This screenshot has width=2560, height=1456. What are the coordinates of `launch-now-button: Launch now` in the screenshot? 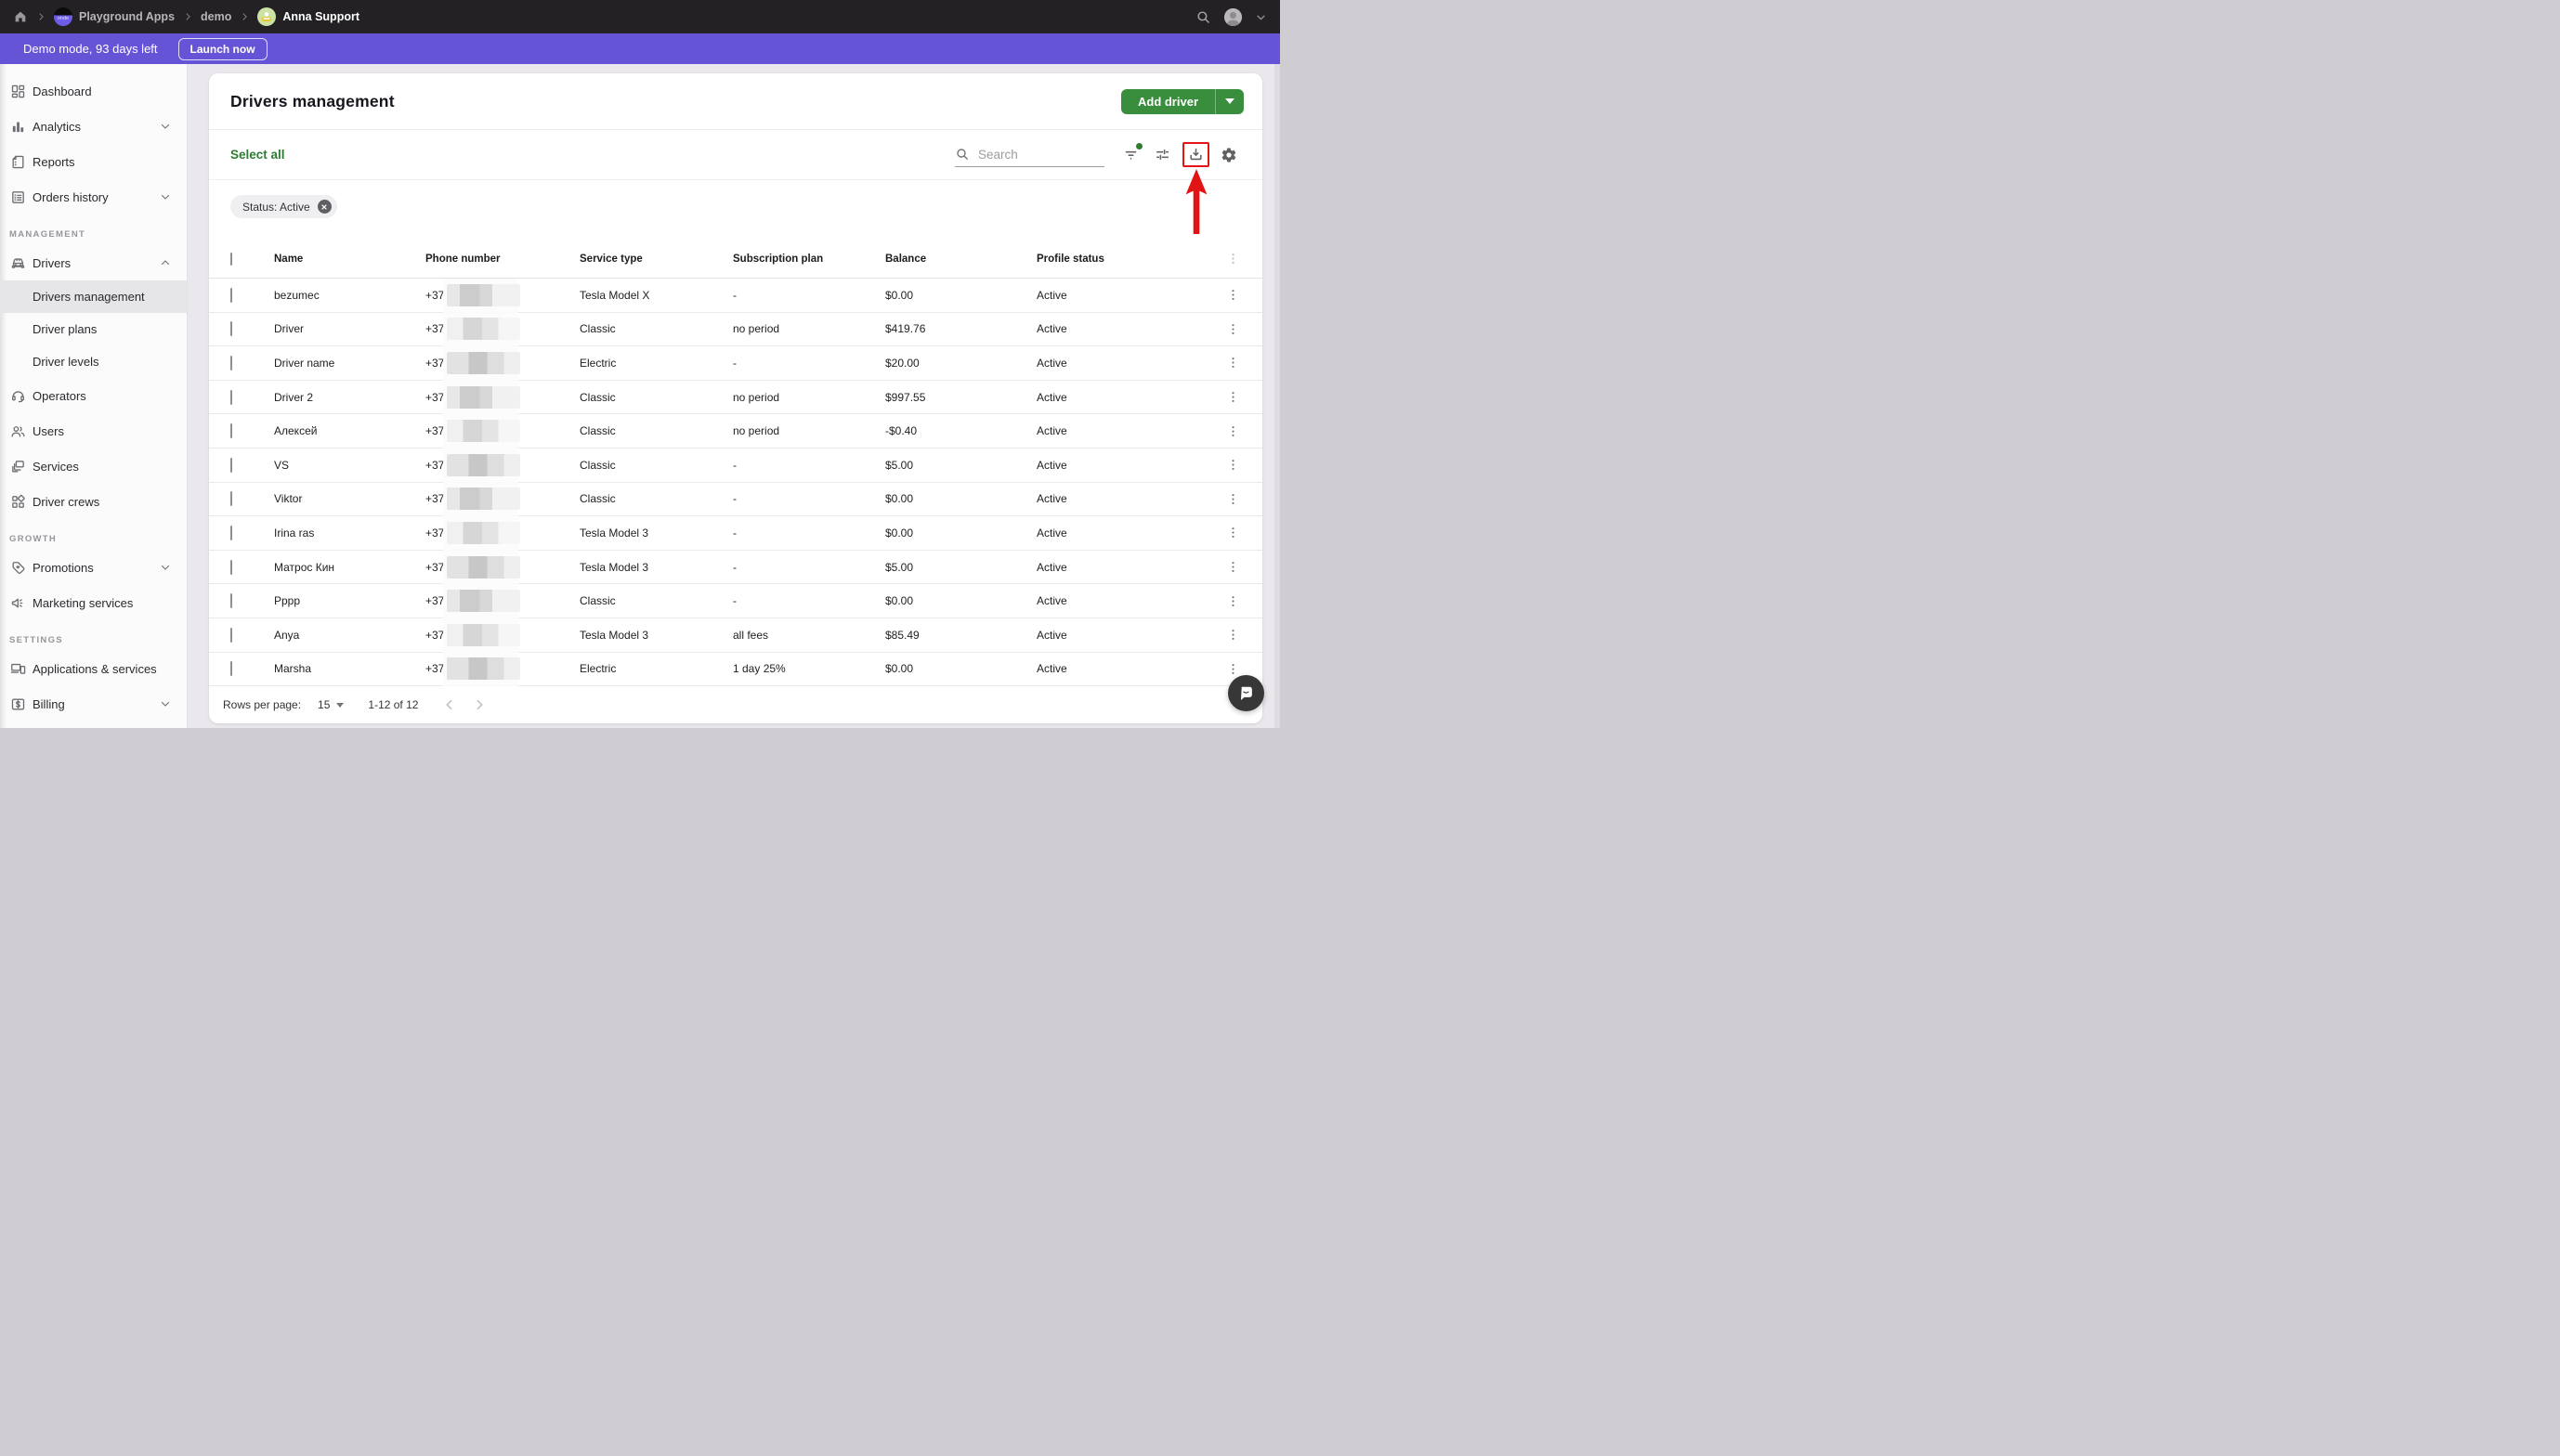 It's located at (223, 48).